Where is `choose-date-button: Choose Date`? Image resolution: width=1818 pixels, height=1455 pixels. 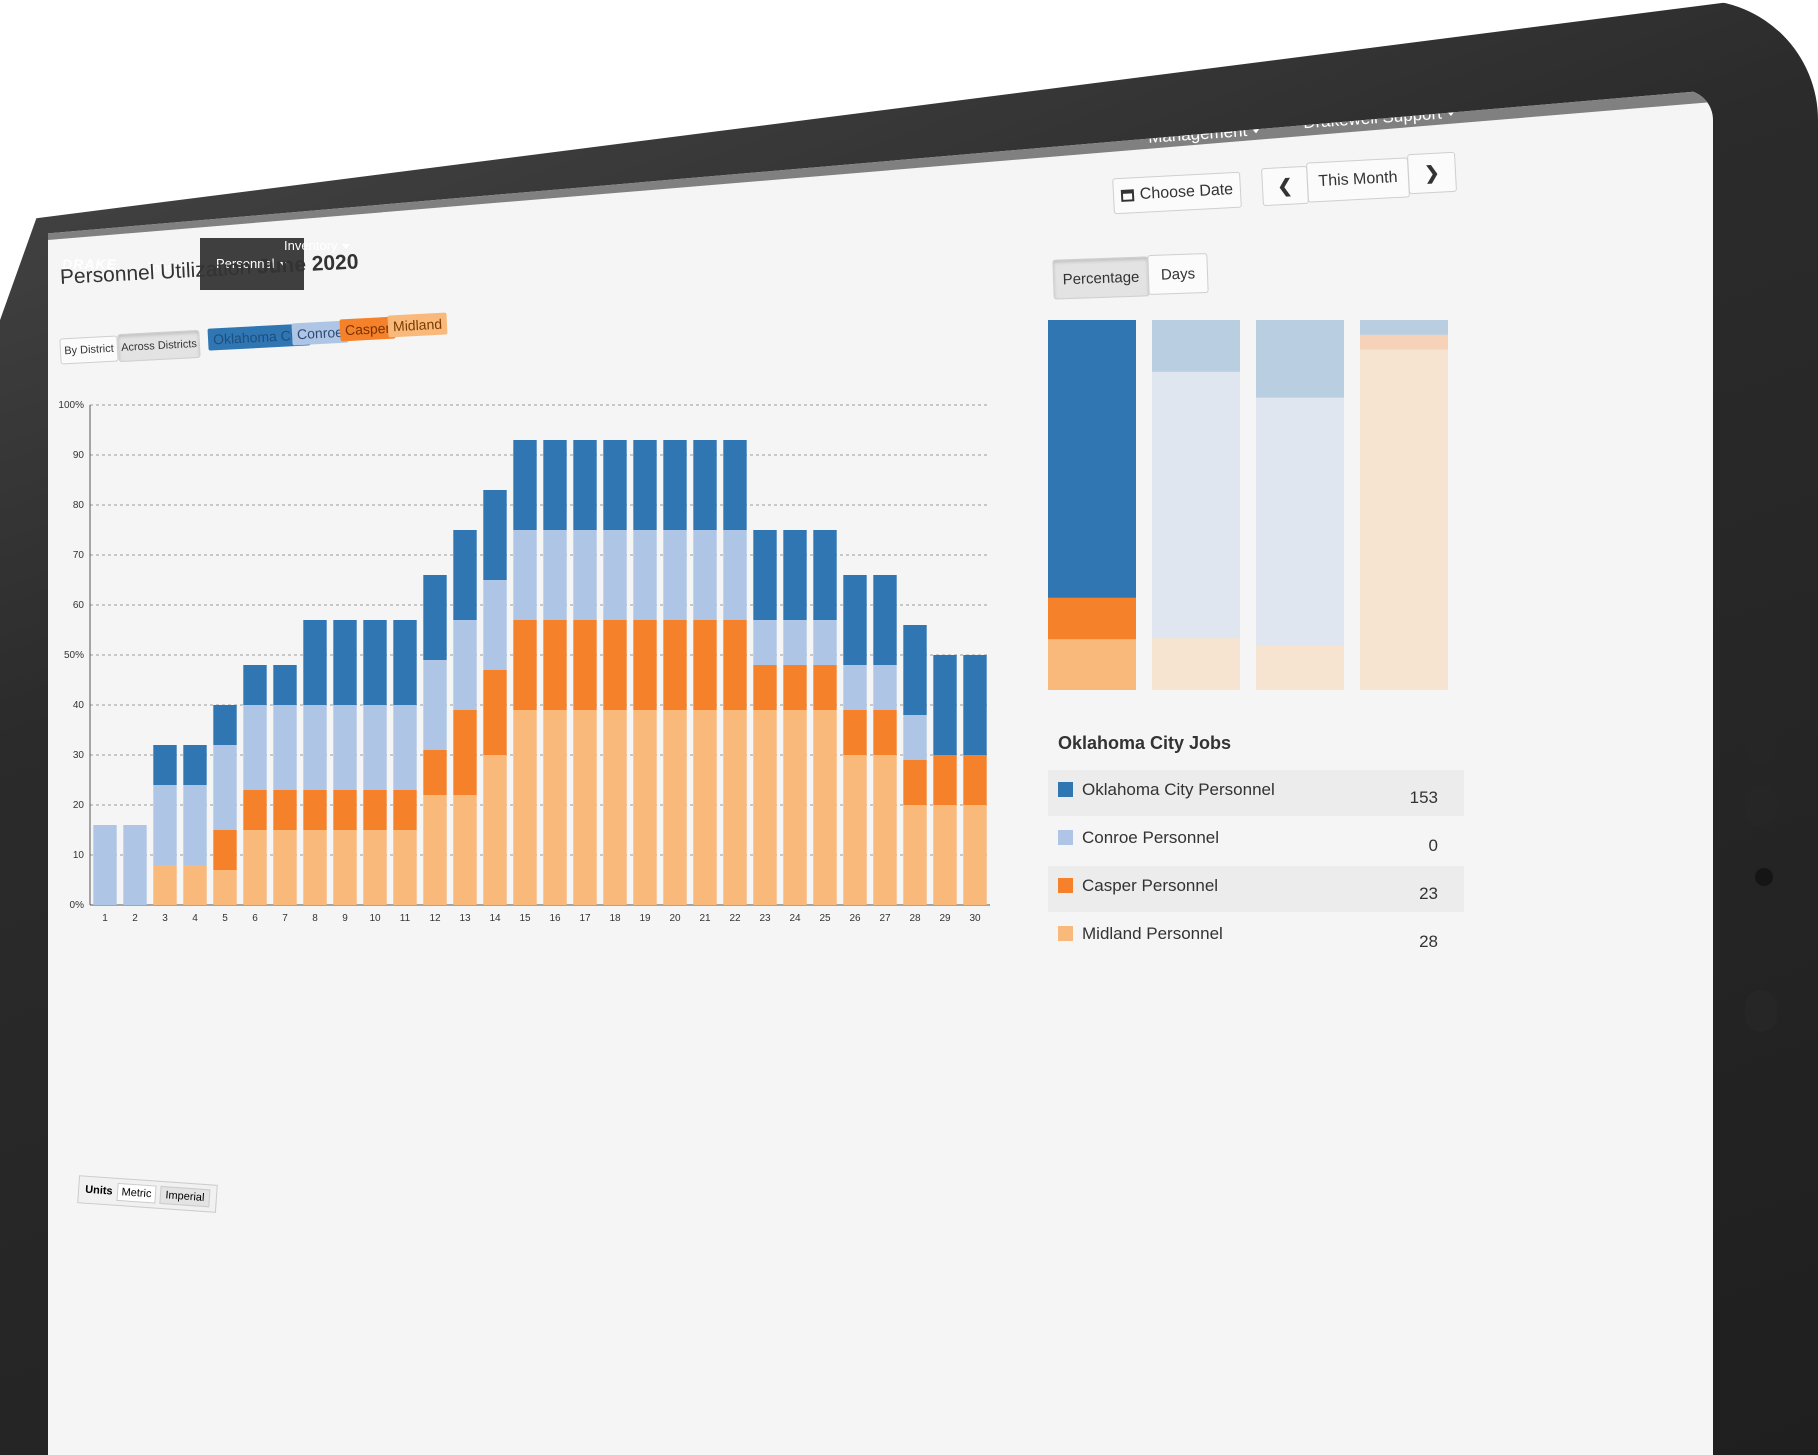
choose-date-button: Choose Date is located at coordinates (1177, 193).